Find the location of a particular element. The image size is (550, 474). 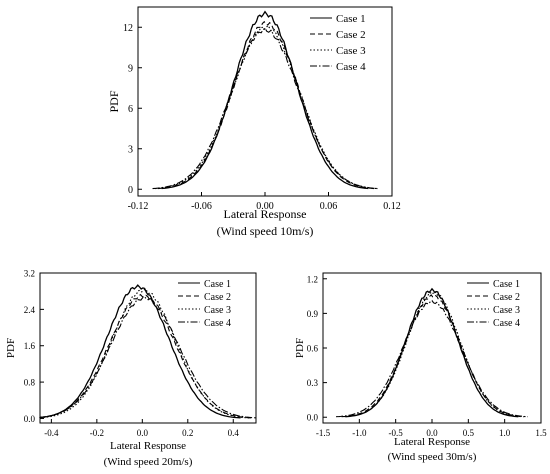

x-tick-label: -0.2 is located at coordinates (97, 433).